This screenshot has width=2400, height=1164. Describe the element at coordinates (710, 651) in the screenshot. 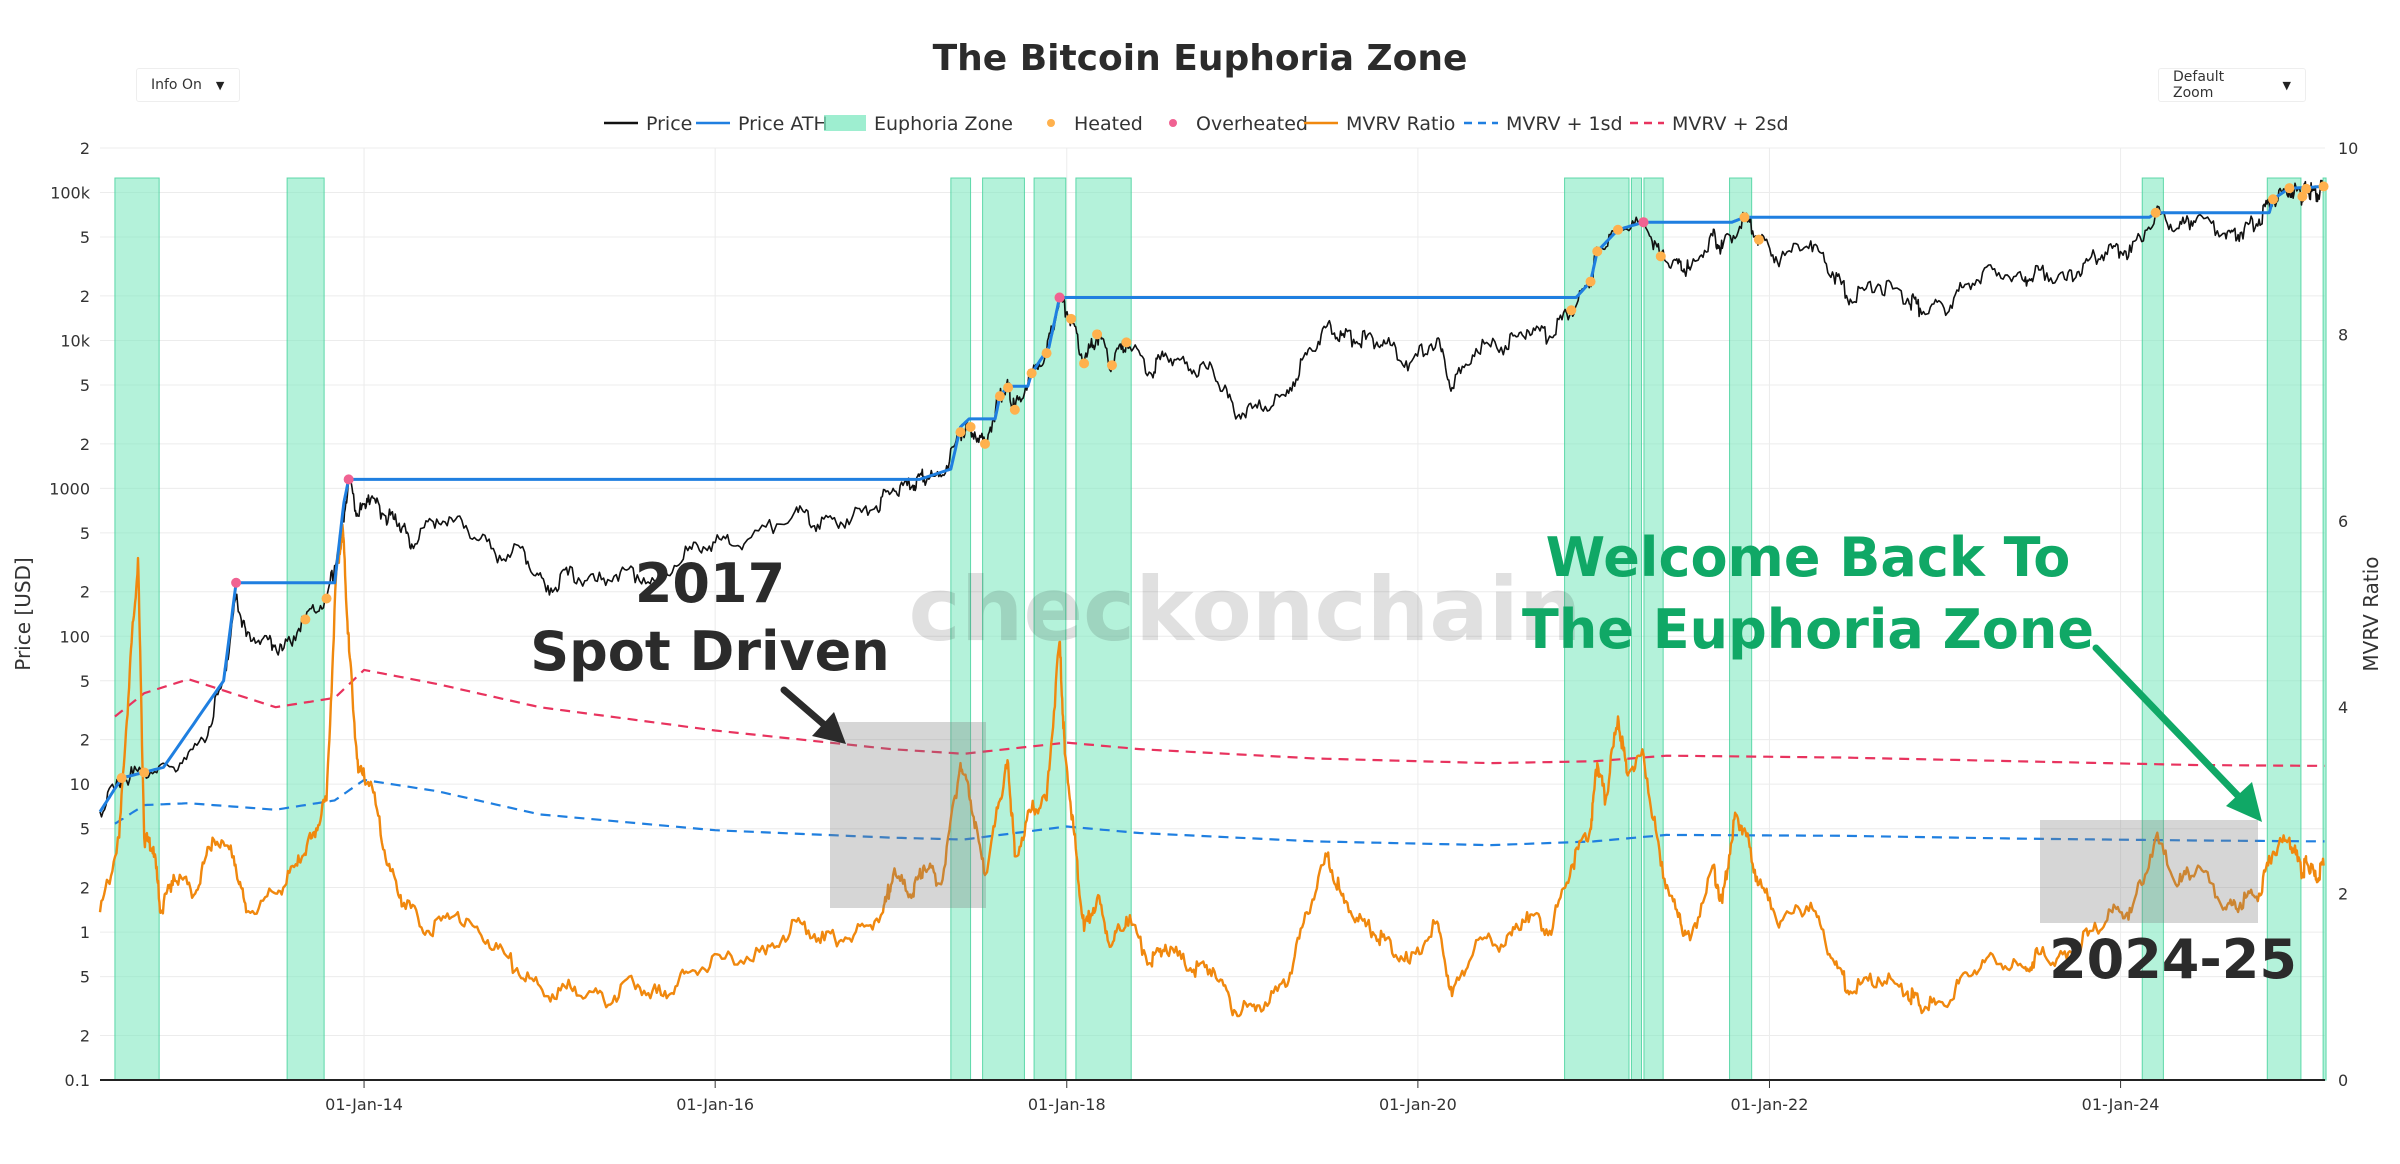

I see `spot-driven-text: Spot Driven` at that location.